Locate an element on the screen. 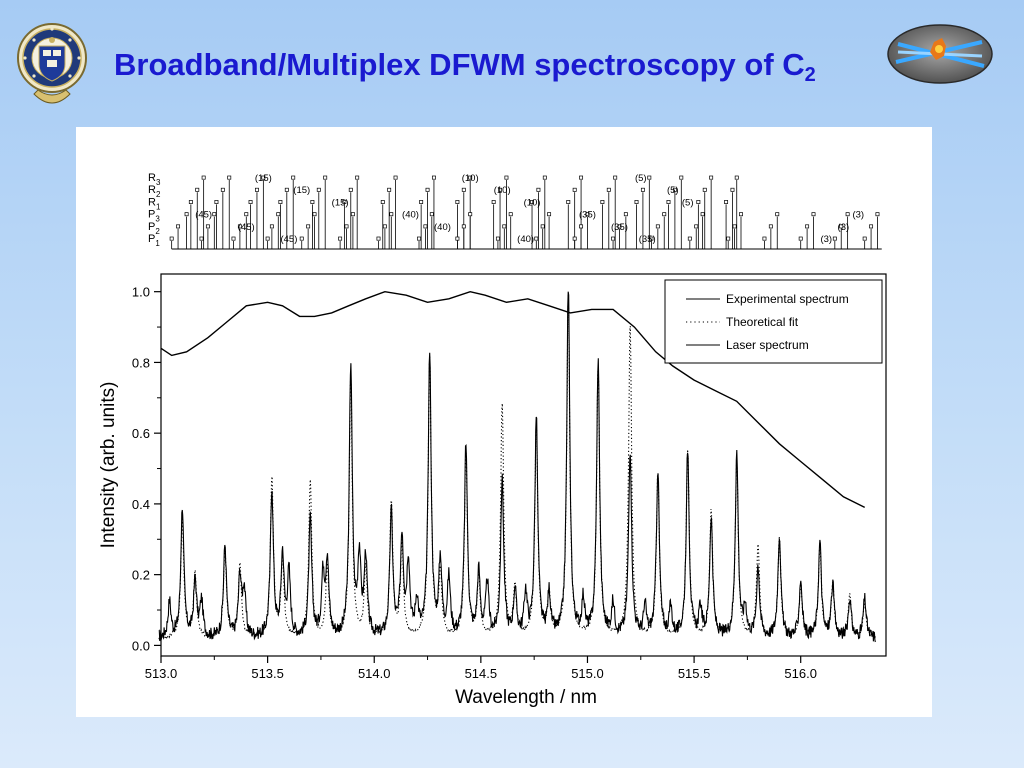  y-tick-label: 0.8 is located at coordinates (141, 362).